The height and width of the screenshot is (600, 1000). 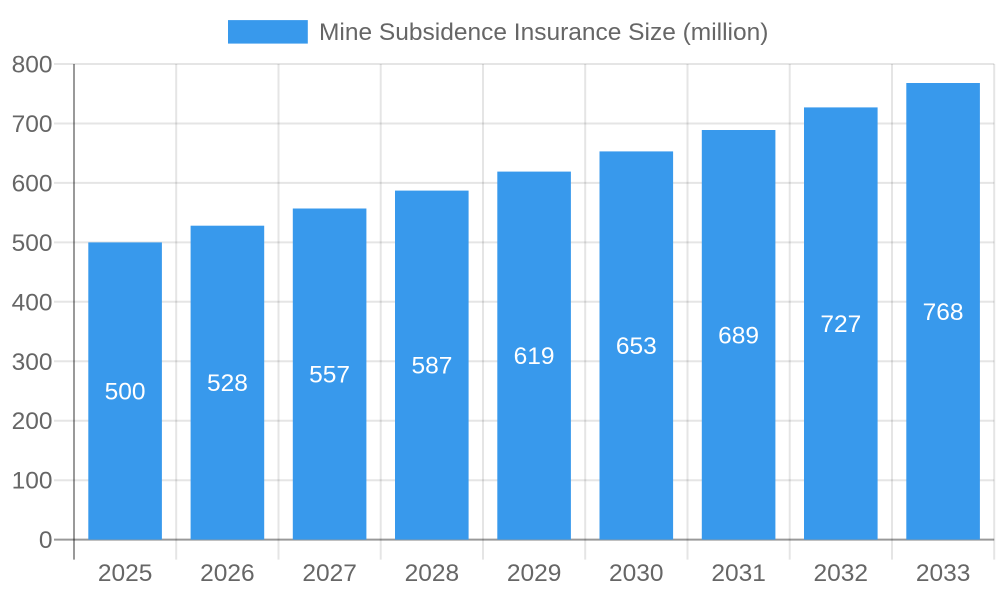 What do you see at coordinates (329, 573) in the screenshot?
I see `svg-text: 2027` at bounding box center [329, 573].